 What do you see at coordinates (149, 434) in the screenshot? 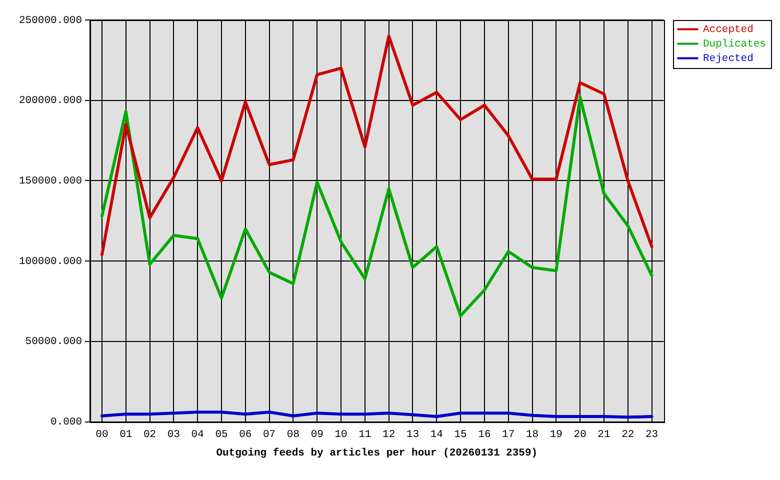
I see `x-tick-label: 02` at bounding box center [149, 434].